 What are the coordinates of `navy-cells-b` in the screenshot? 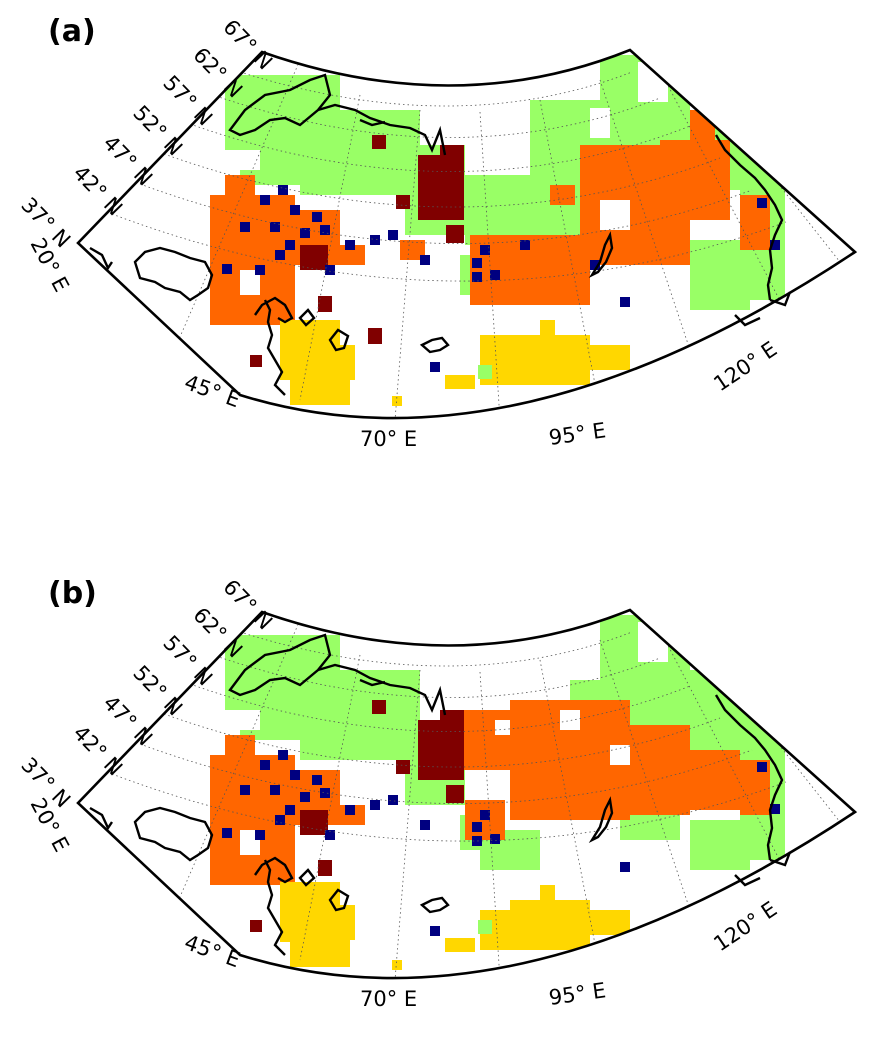 It's located at (501, 843).